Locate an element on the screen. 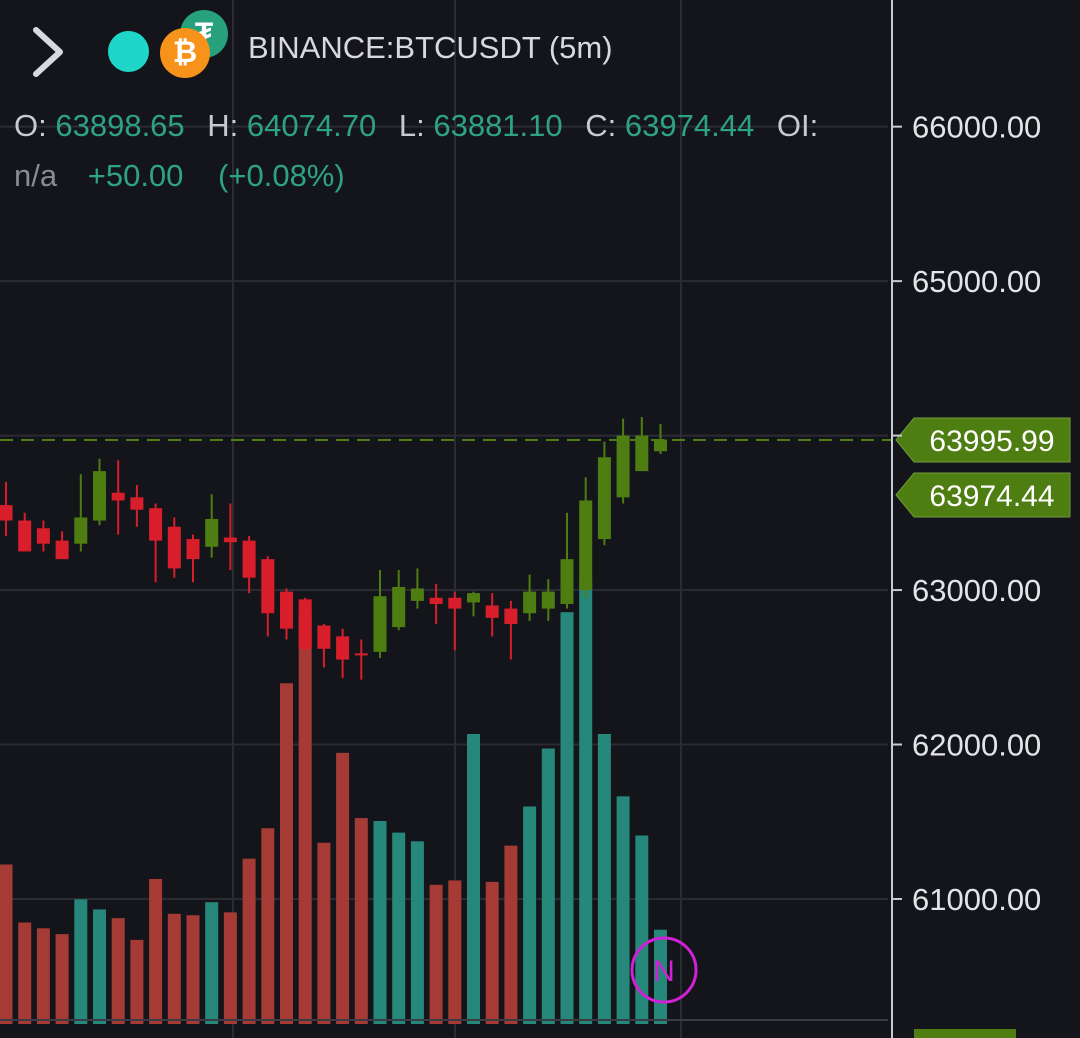 Image resolution: width=1080 pixels, height=1038 pixels. price-tag: 63974.44 is located at coordinates (983, 495).